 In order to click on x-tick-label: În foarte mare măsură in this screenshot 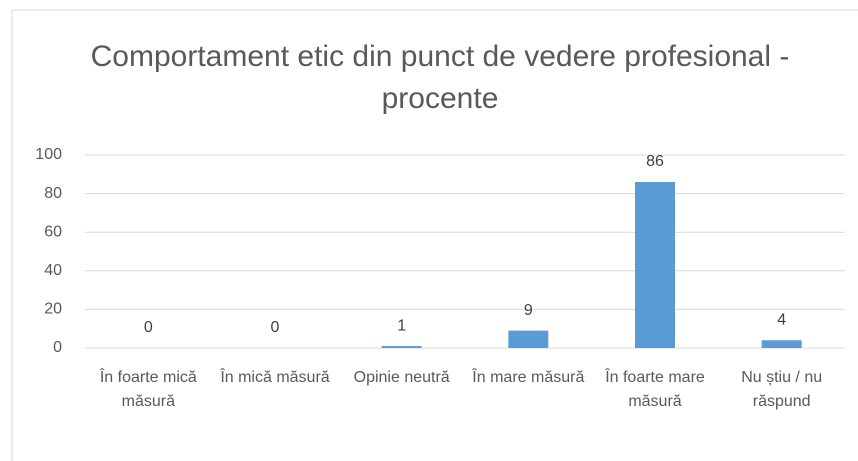, I will do `click(655, 389)`.